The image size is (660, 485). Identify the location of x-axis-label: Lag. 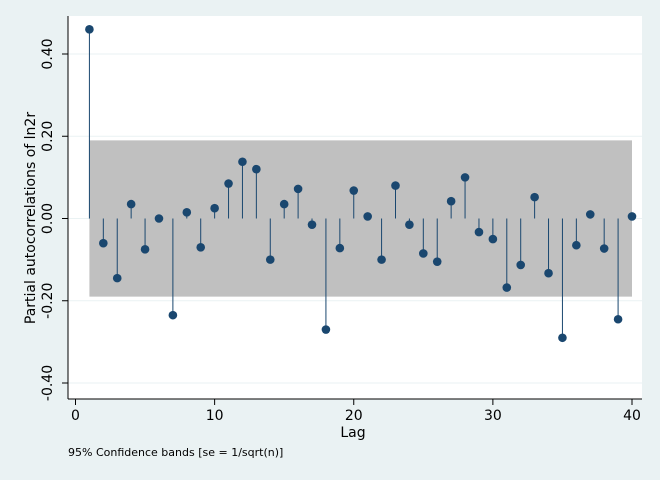
(352, 433).